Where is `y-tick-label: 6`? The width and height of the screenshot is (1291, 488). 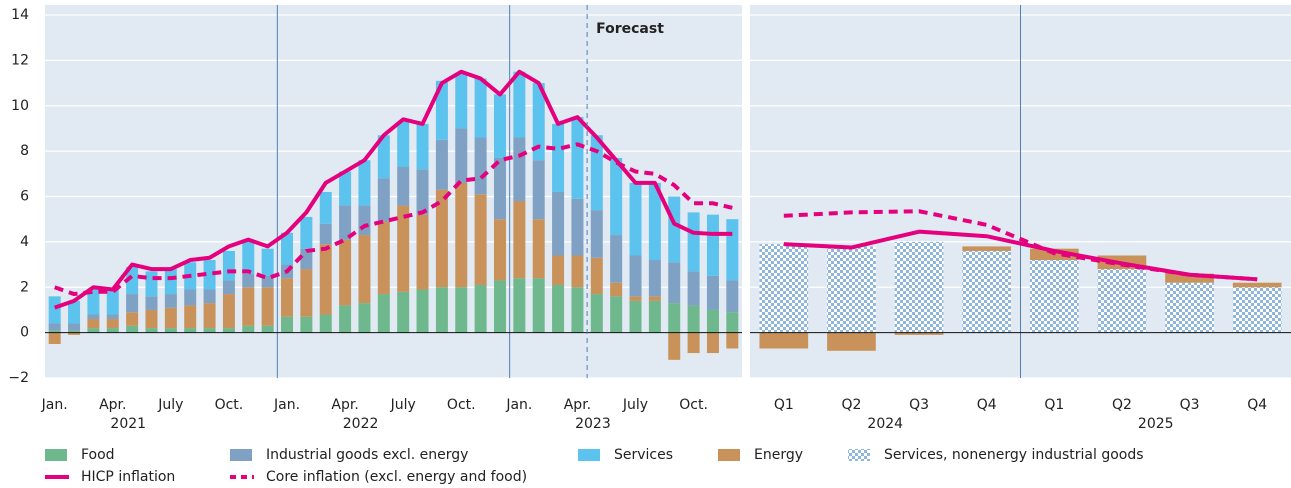
y-tick-label: 6 is located at coordinates (24, 197).